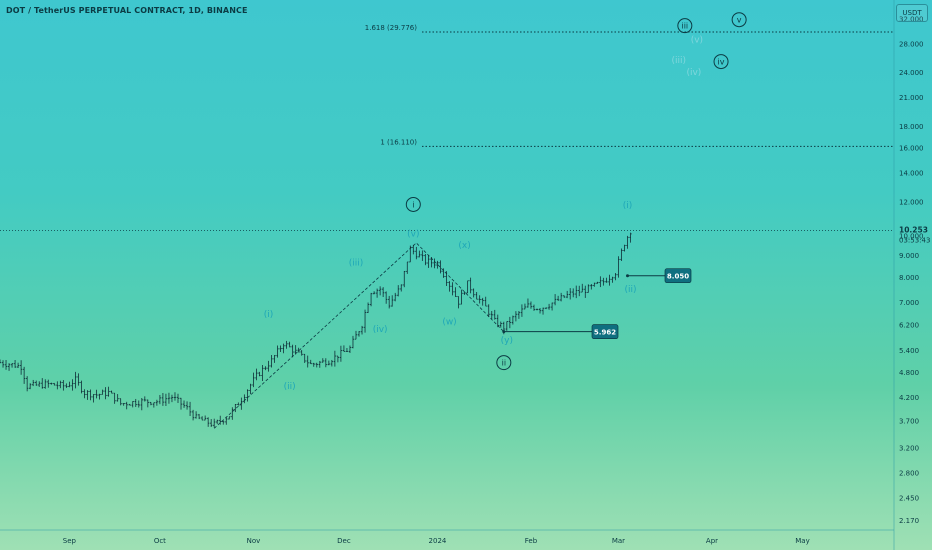 This screenshot has height=550, width=932. What do you see at coordinates (618, 541) in the screenshot?
I see `x-tick-label: Mar` at bounding box center [618, 541].